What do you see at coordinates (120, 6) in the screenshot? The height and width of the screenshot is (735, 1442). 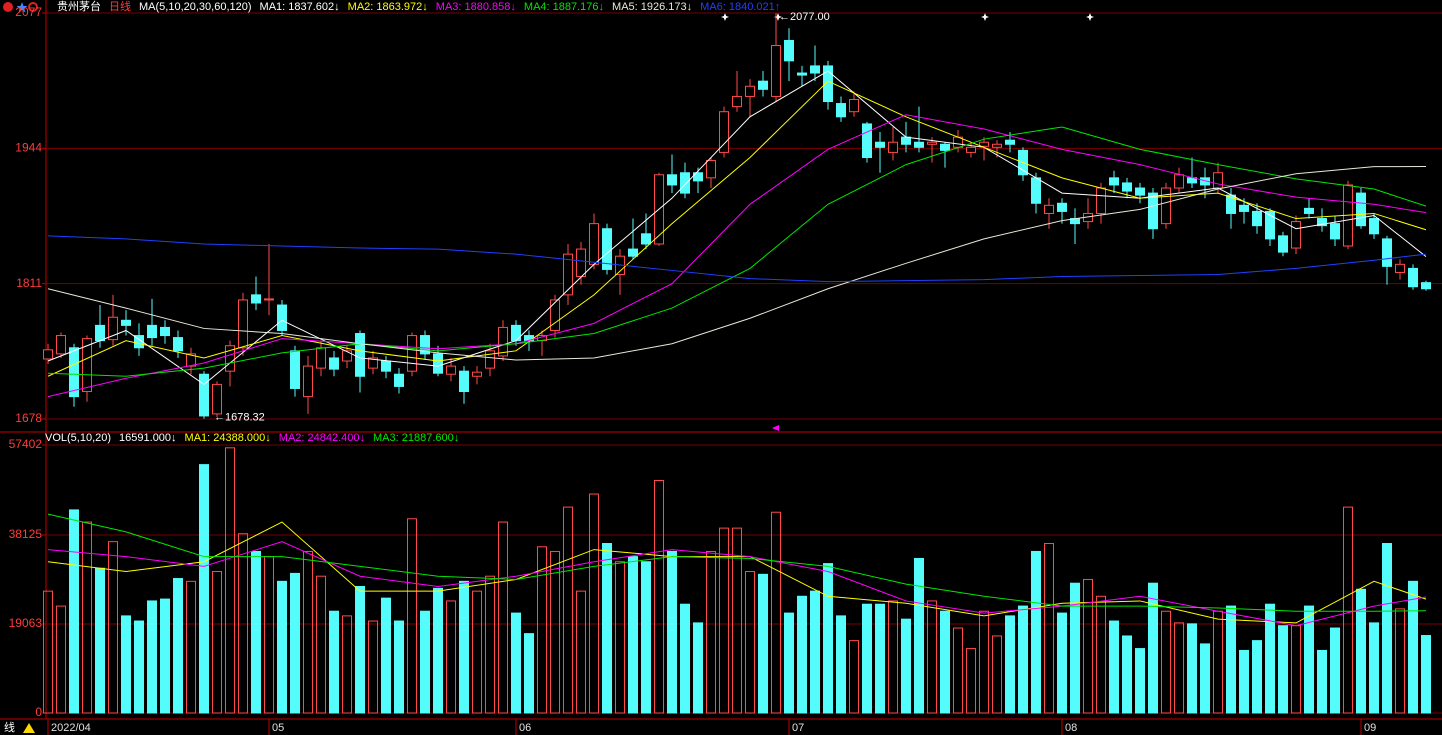 I see `legend-entry: 日线` at bounding box center [120, 6].